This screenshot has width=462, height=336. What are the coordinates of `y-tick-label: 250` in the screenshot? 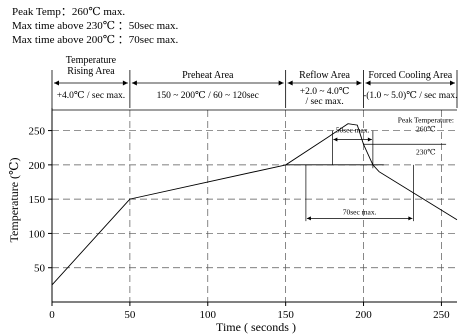 It's located at (37, 132).